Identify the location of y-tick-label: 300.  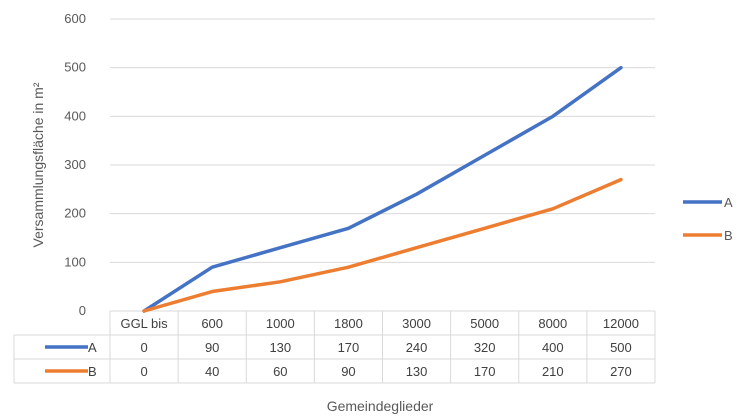
(75, 164).